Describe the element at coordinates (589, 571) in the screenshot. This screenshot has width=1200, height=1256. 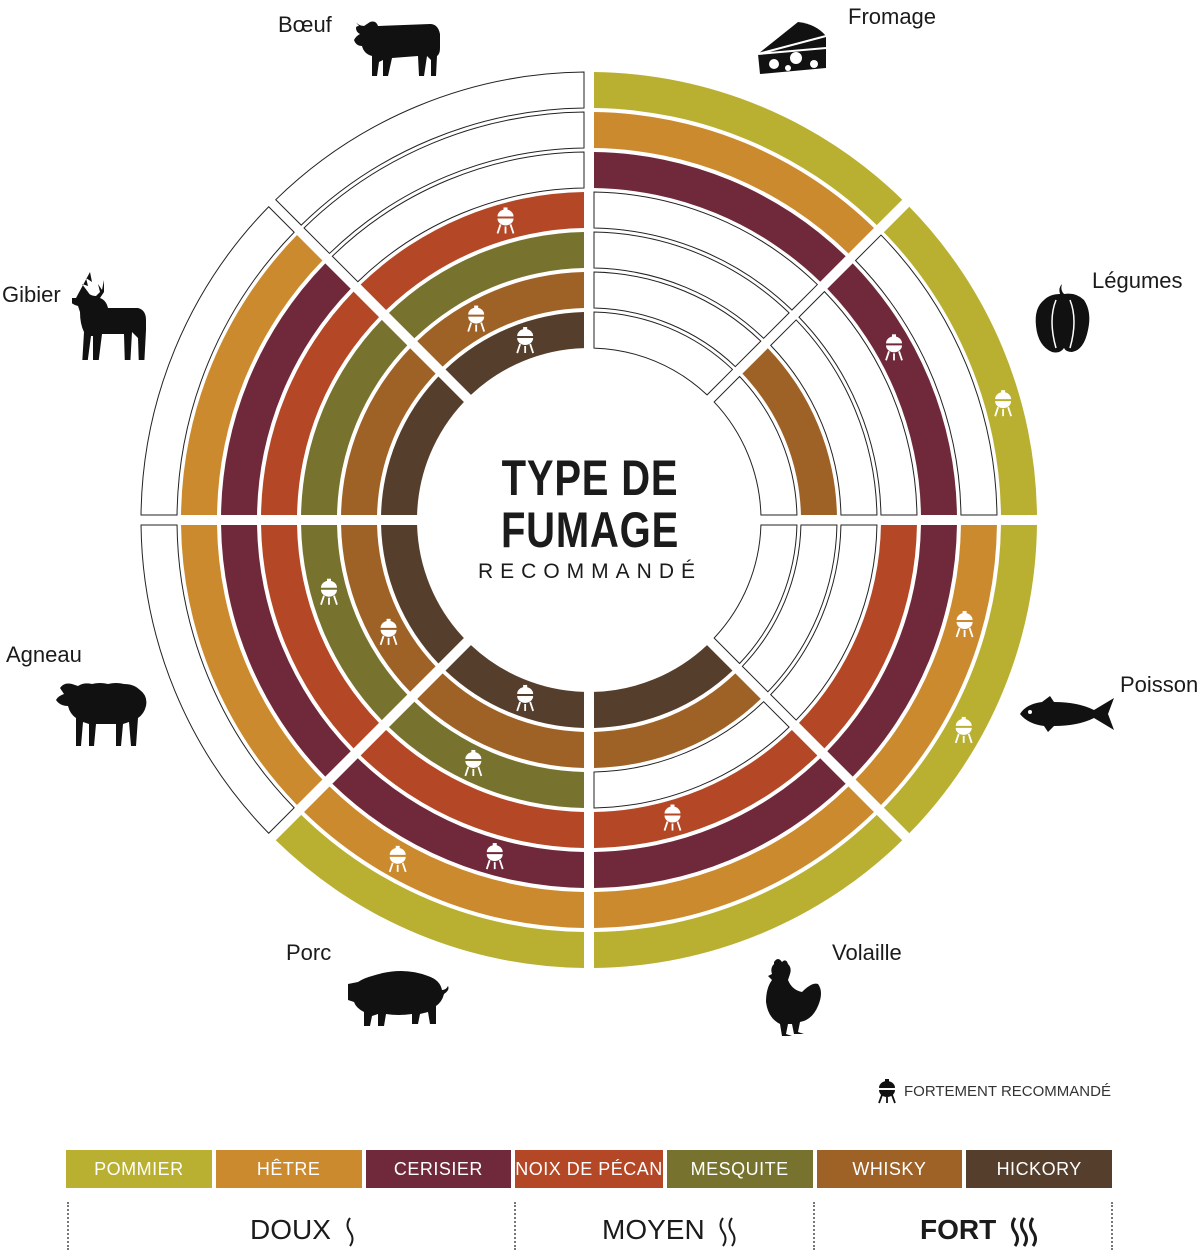
I see `title-subtitle: RECOMMANDÉ` at that location.